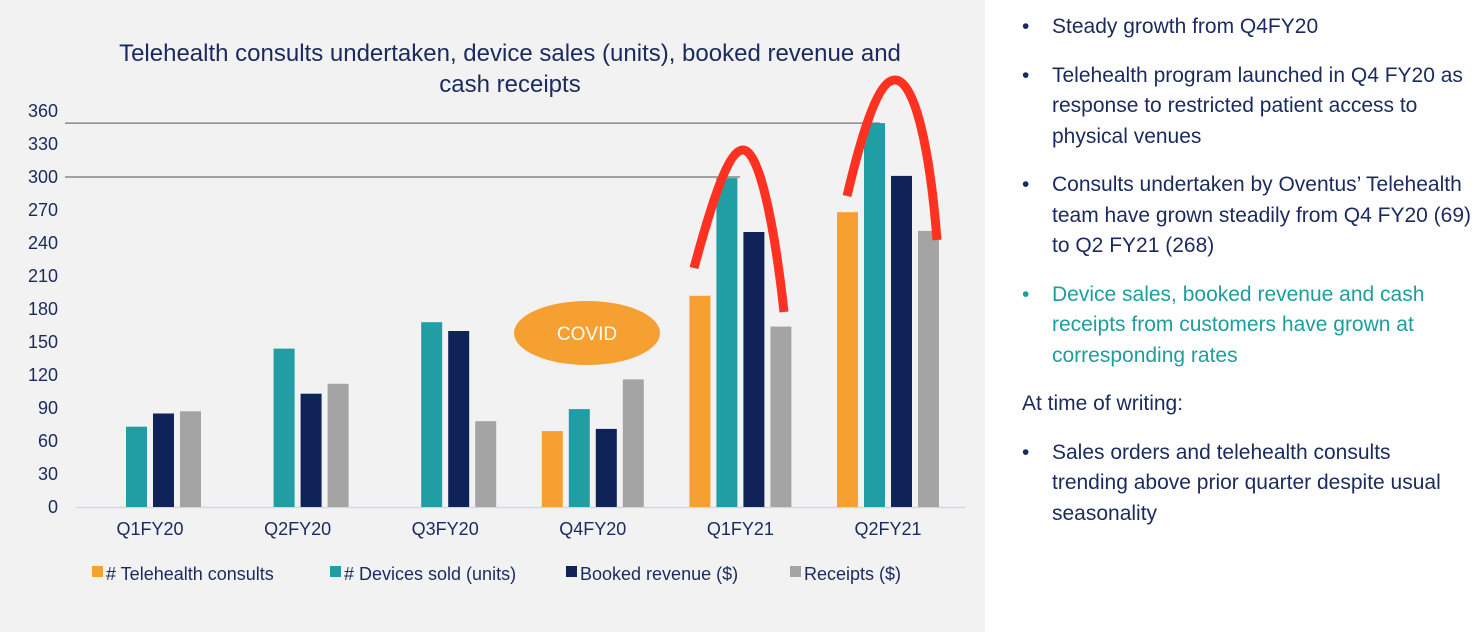 The image size is (1476, 636). What do you see at coordinates (43, 276) in the screenshot?
I see `y-tick-label: 210` at bounding box center [43, 276].